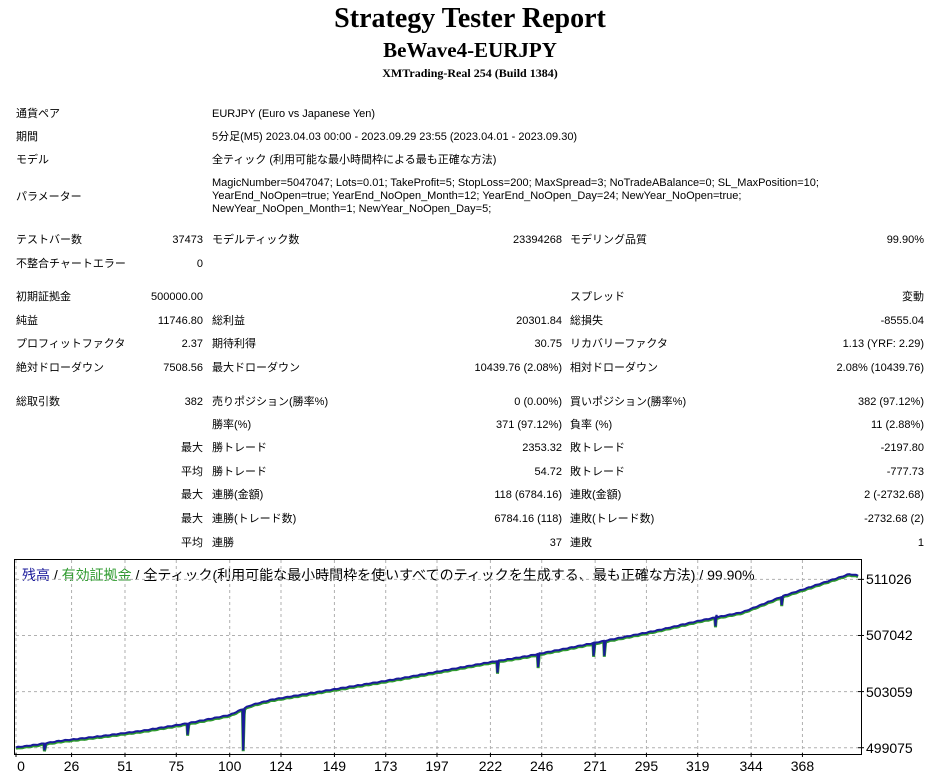 The height and width of the screenshot is (778, 940). What do you see at coordinates (608, 240) in the screenshot?
I see `quality-label: モデリング品質` at bounding box center [608, 240].